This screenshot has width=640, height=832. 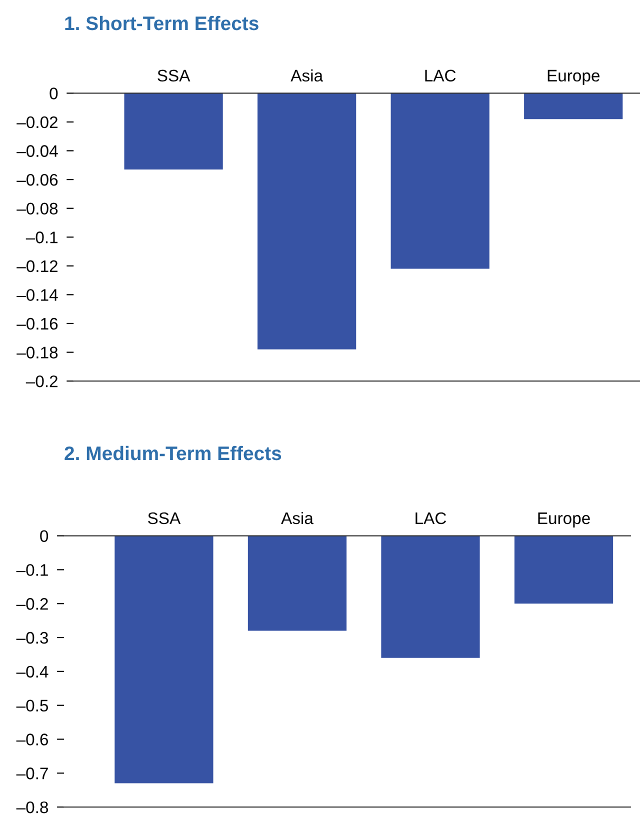 I want to click on y-tick-label: –0.6, so click(x=32, y=740).